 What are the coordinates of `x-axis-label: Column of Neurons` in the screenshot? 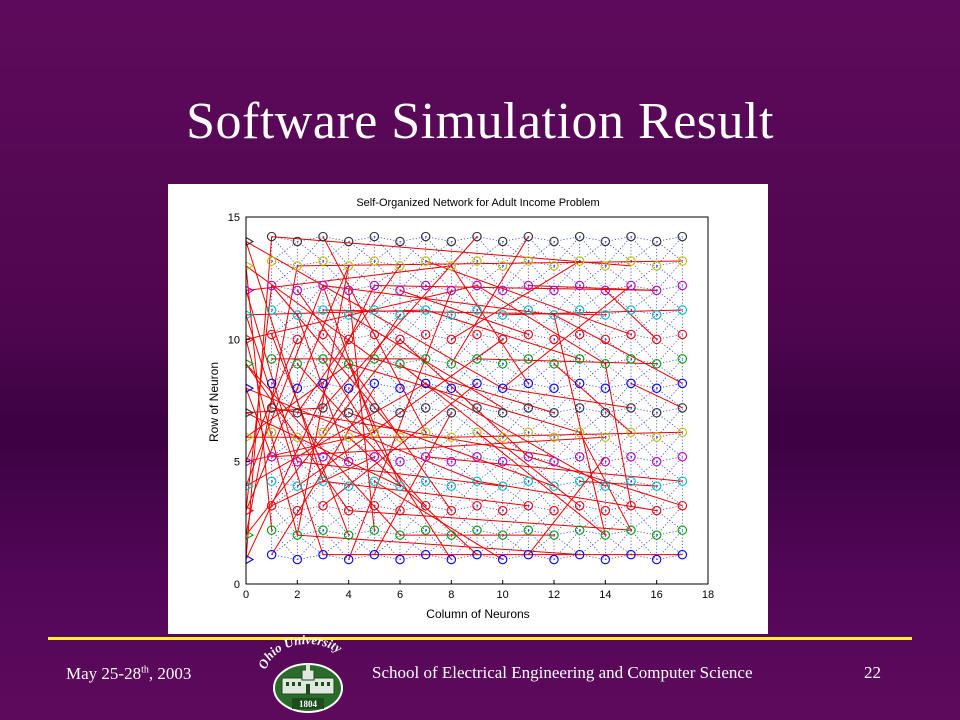 It's located at (477, 614).